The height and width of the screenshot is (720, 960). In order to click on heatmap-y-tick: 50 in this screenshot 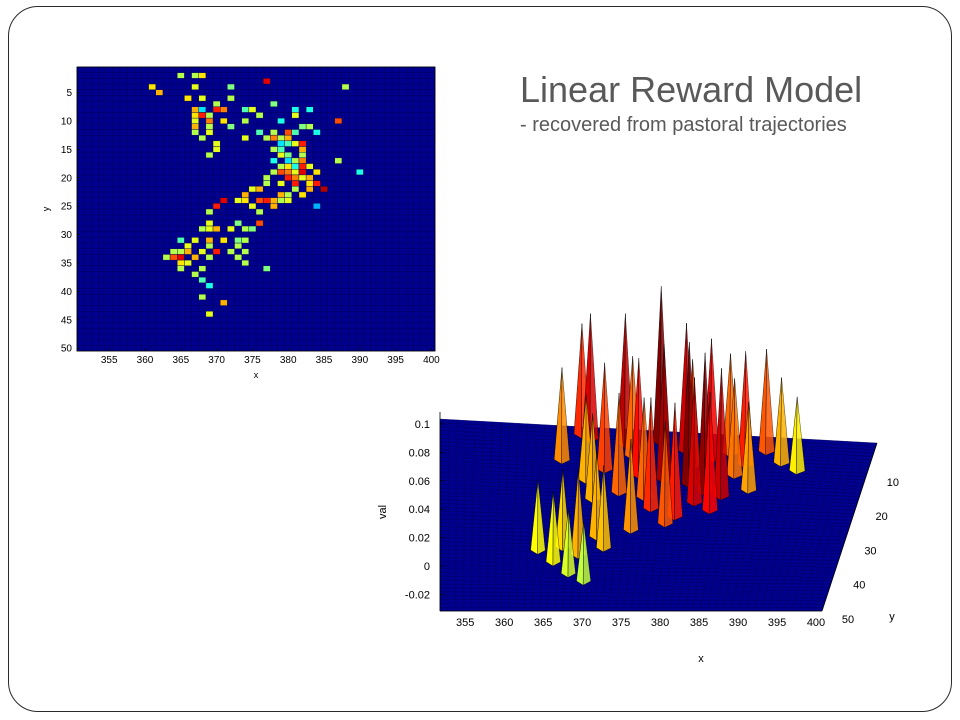, I will do `click(67, 349)`.